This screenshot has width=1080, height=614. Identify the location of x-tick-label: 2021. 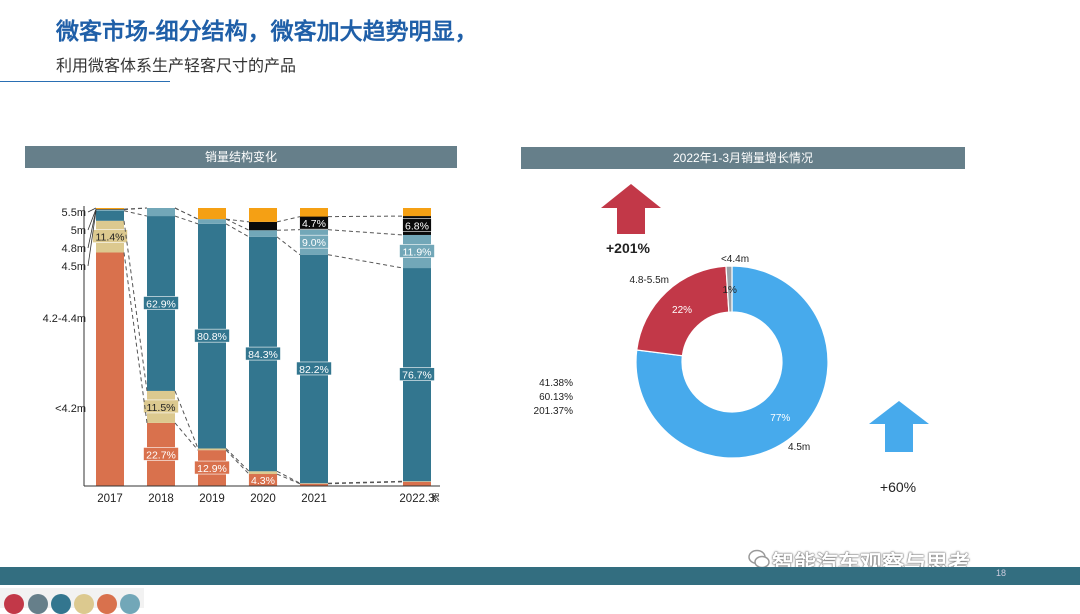
(314, 499).